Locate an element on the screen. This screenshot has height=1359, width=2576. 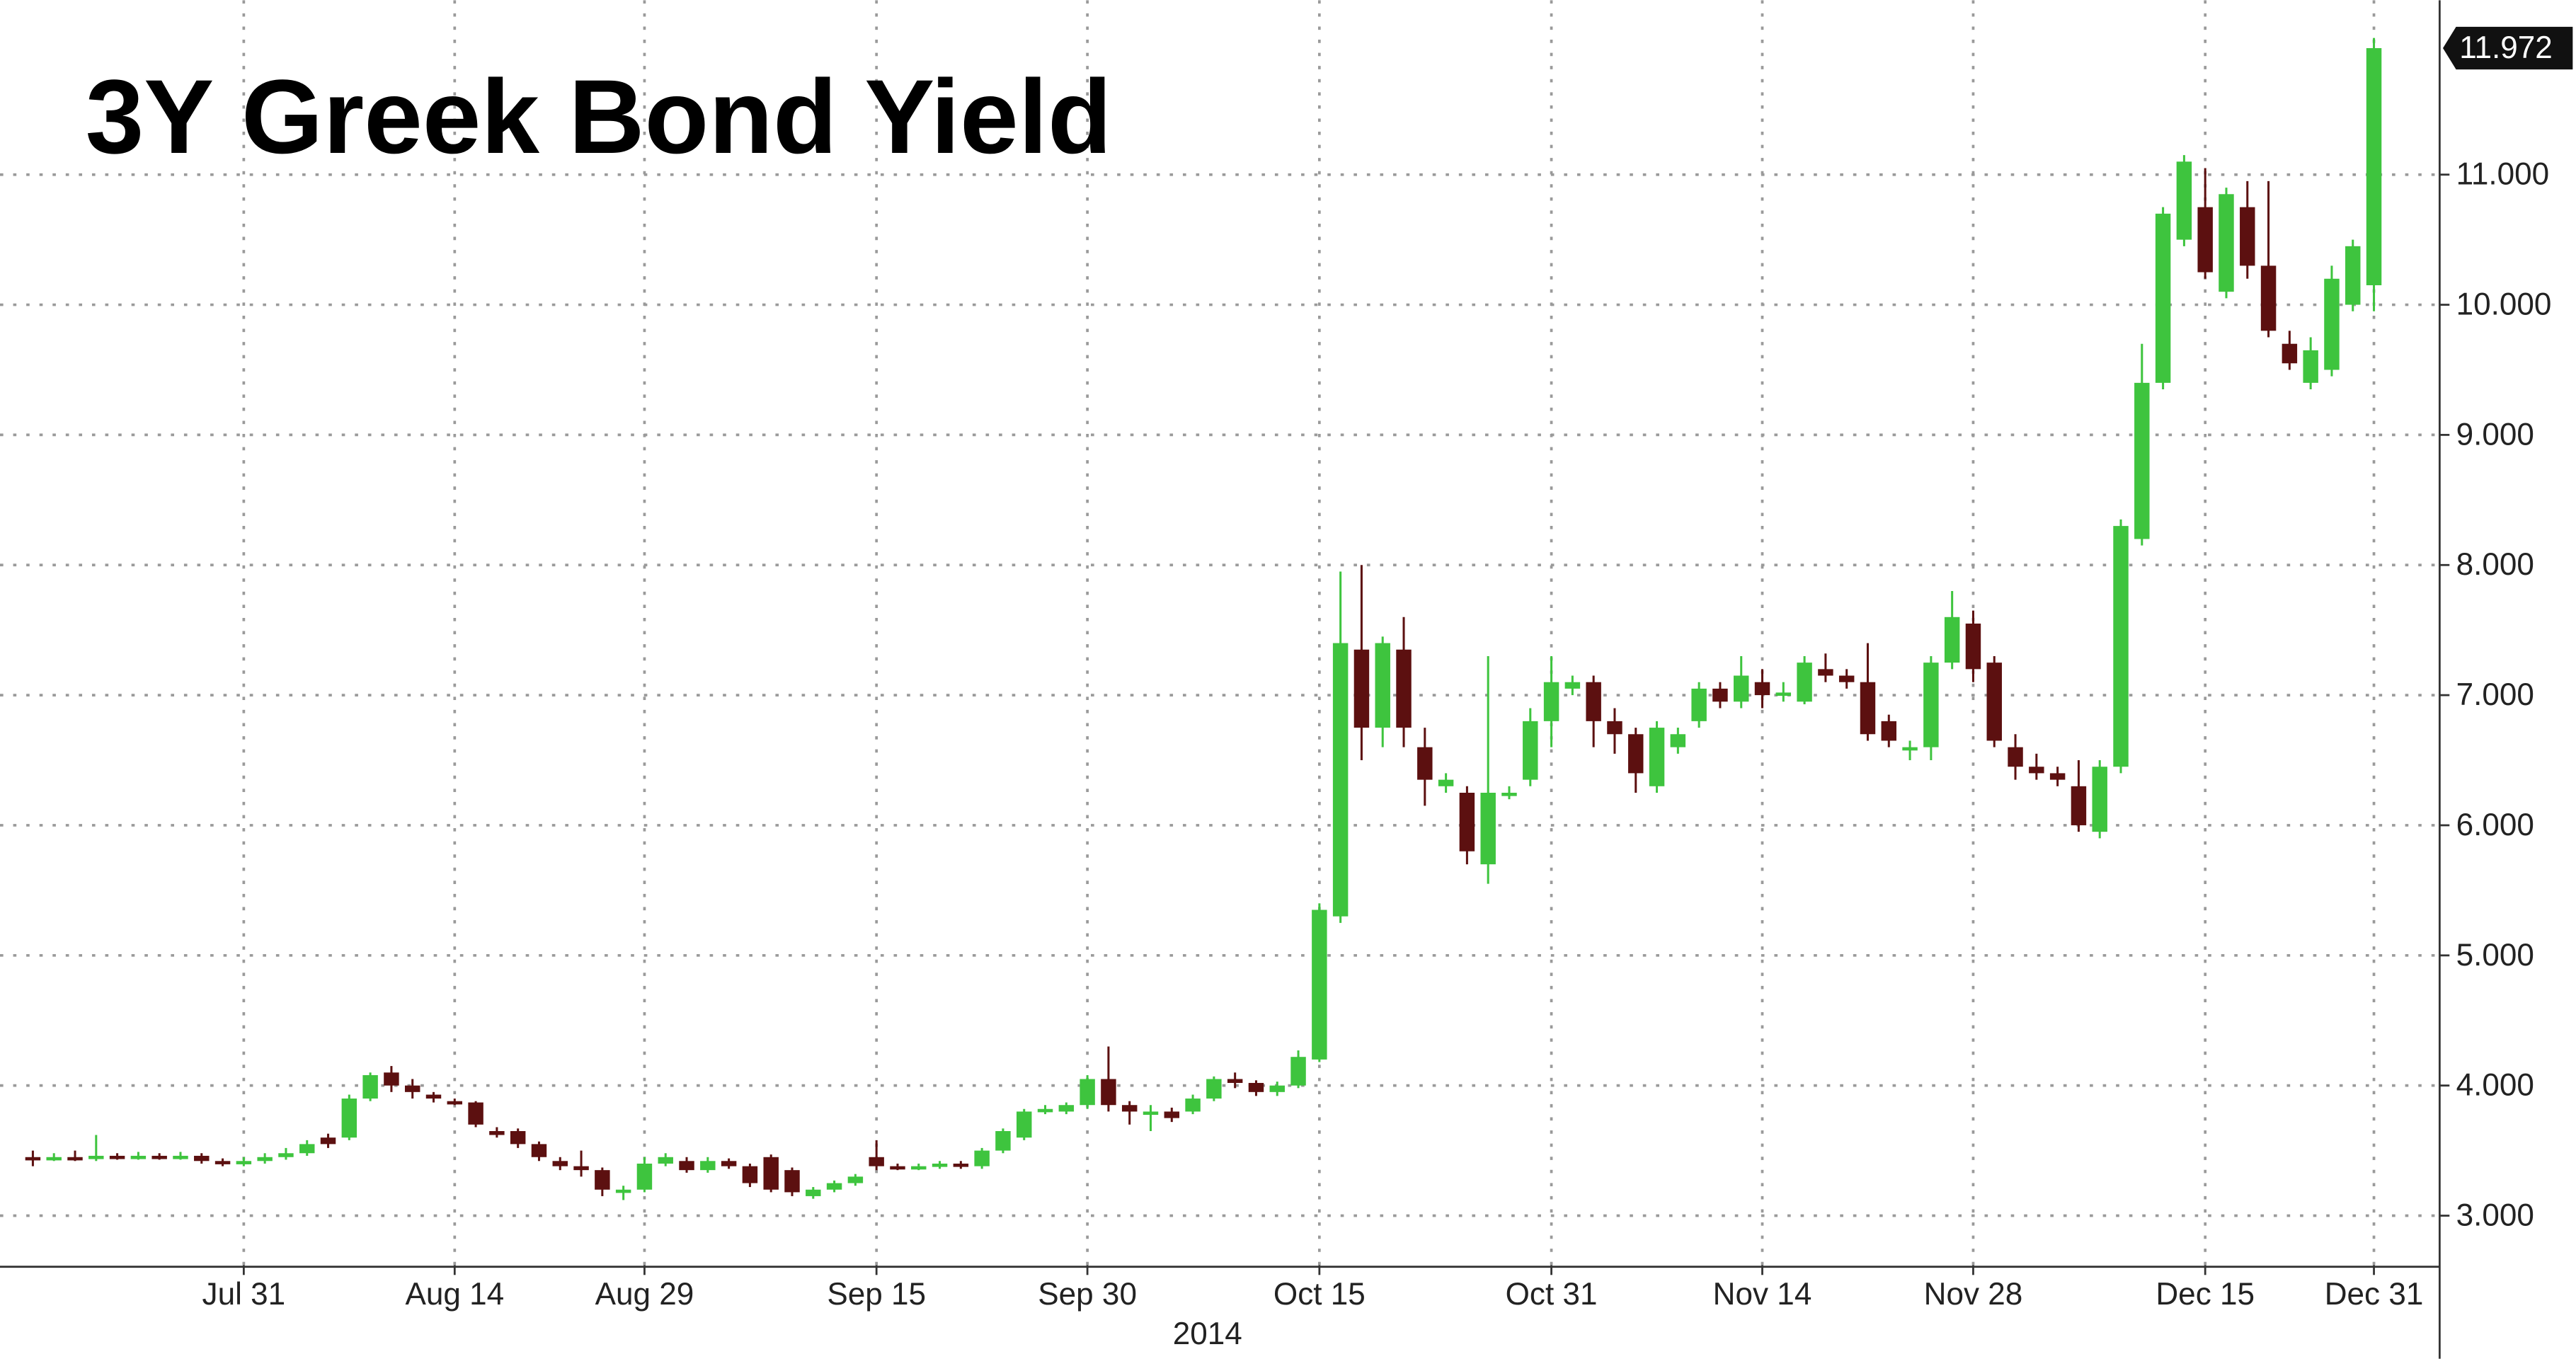
last-value-box is located at coordinates (2508, 48).